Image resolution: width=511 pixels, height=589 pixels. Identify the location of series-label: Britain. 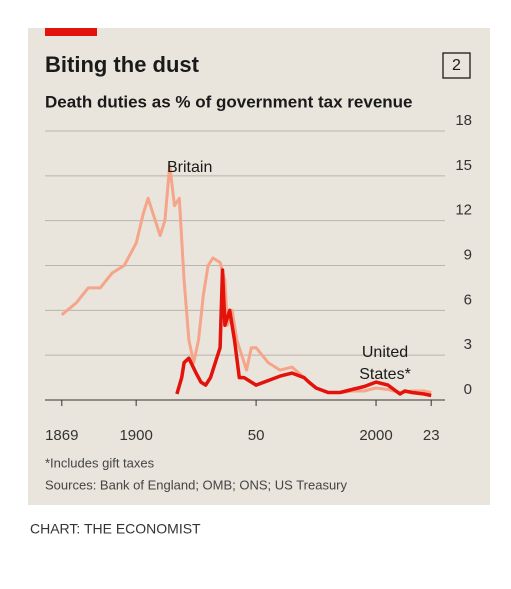
(189, 167).